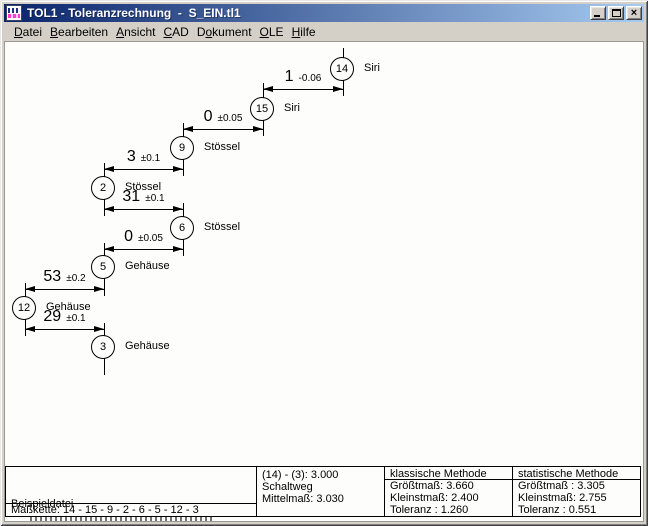 The image size is (648, 526). I want to click on window-controls: ×, so click(616, 13).